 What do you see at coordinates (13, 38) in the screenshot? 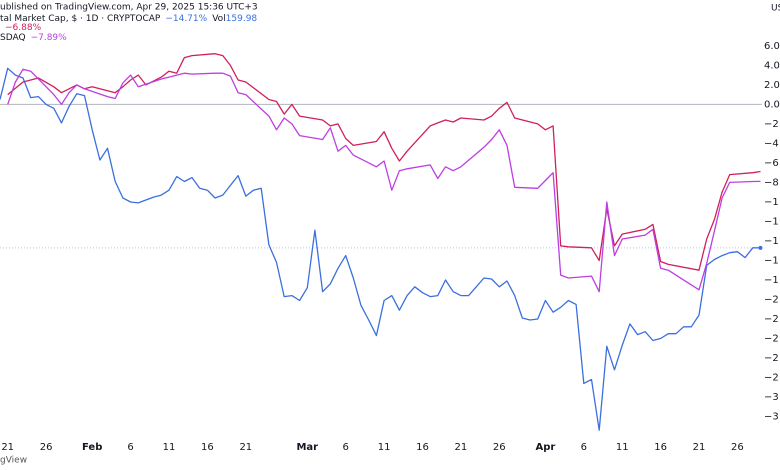
I see `legend-name: SDAQ` at bounding box center [13, 38].